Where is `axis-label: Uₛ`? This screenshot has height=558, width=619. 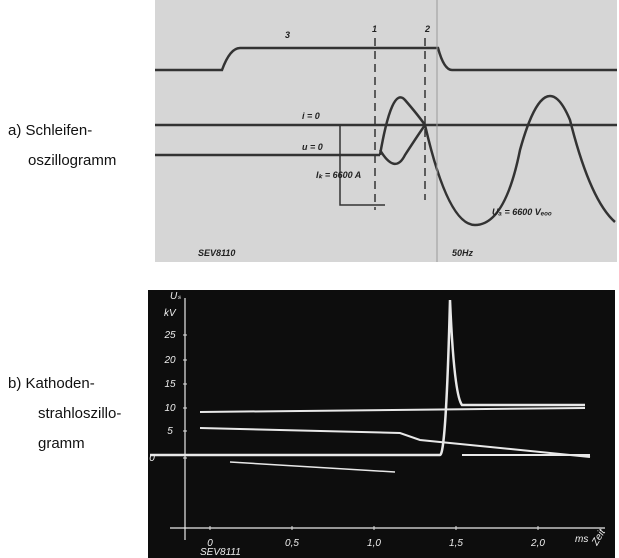 axis-label: Uₛ is located at coordinates (175, 296).